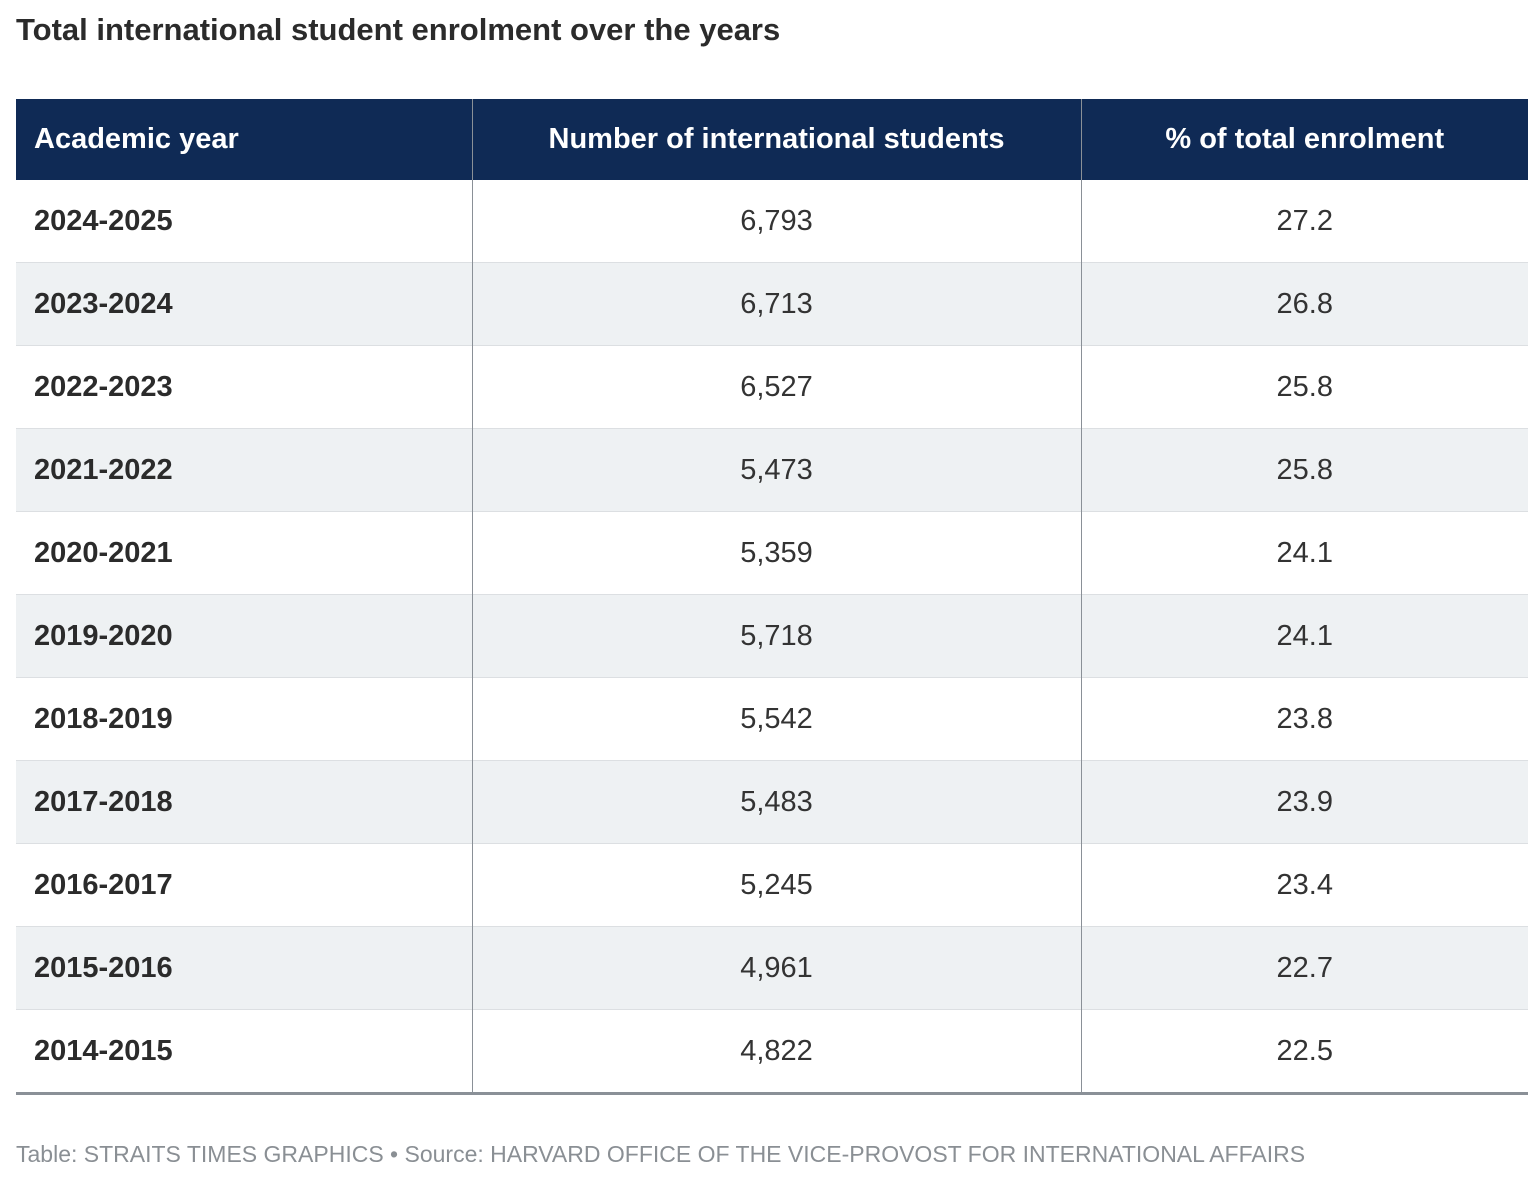 Image resolution: width=1528 pixels, height=1180 pixels. I want to click on table-row: 2023-2024 6,713 26.8, so click(772, 304).